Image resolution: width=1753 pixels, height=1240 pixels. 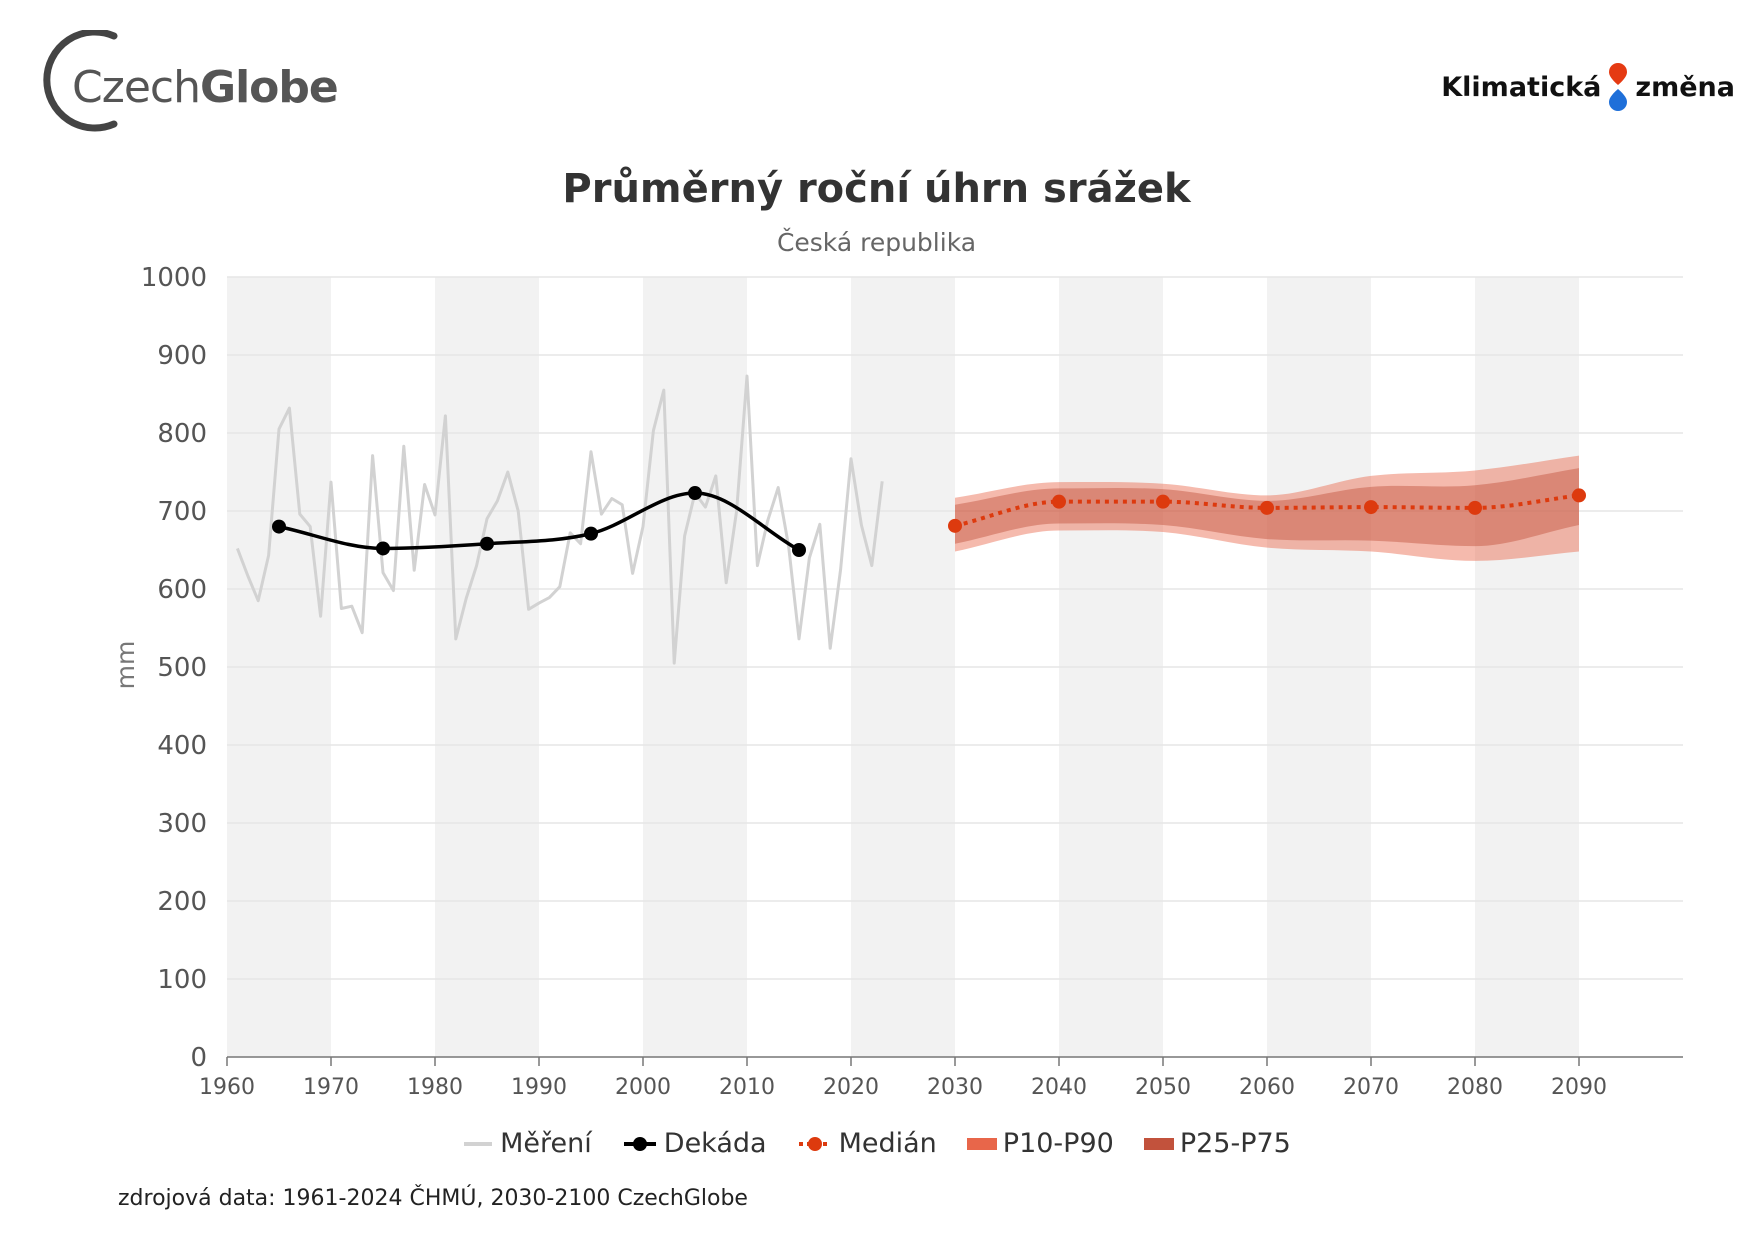 What do you see at coordinates (182, 902) in the screenshot?
I see `y-tick-label: 200` at bounding box center [182, 902].